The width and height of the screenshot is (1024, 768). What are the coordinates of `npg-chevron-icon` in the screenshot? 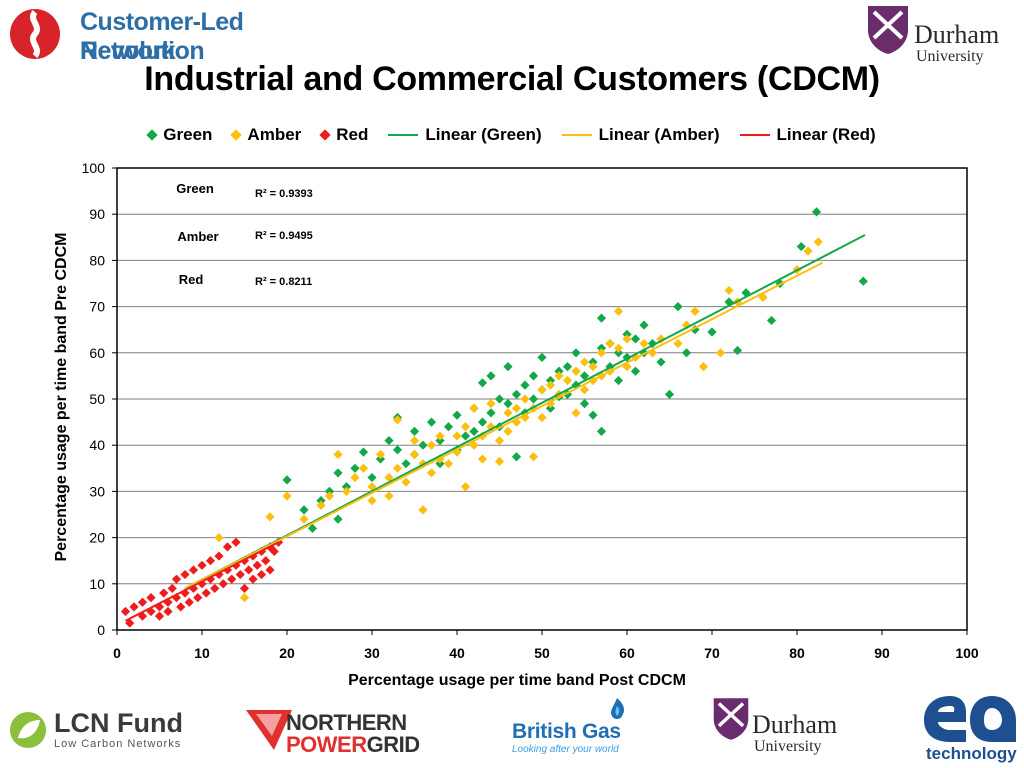 It's located at (269, 730).